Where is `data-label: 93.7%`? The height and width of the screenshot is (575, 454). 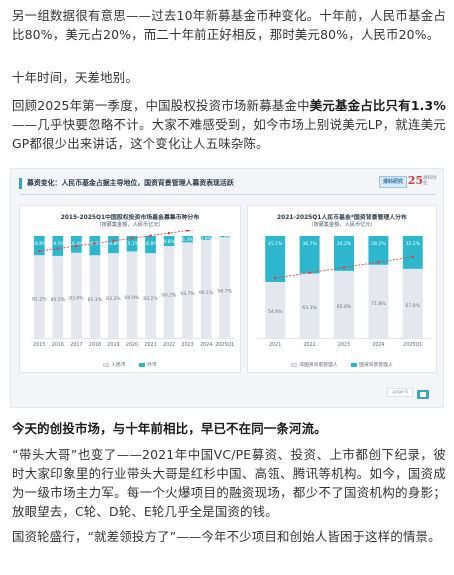 data-label: 93.7% is located at coordinates (187, 294).